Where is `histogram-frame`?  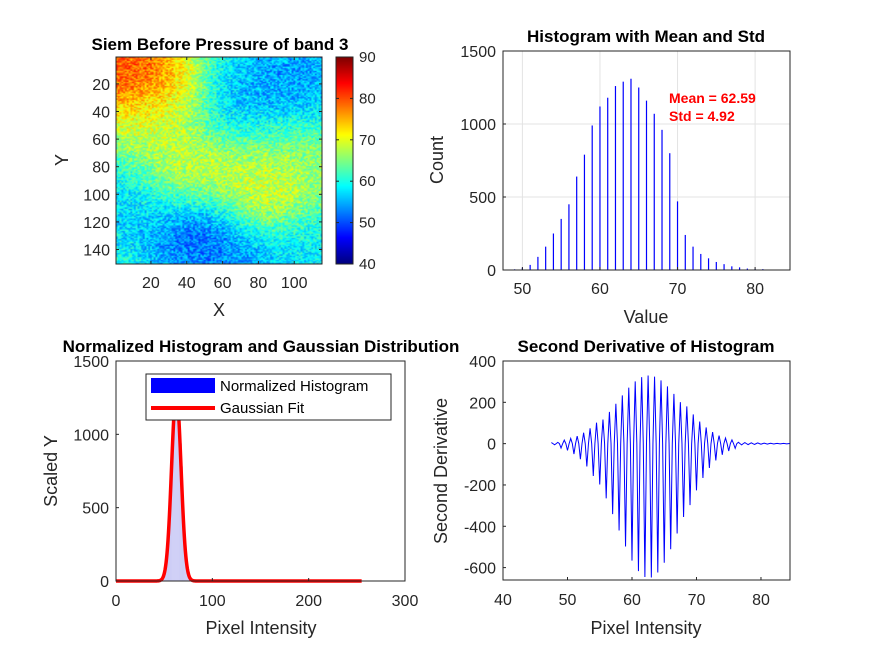 histogram-frame is located at coordinates (646, 160).